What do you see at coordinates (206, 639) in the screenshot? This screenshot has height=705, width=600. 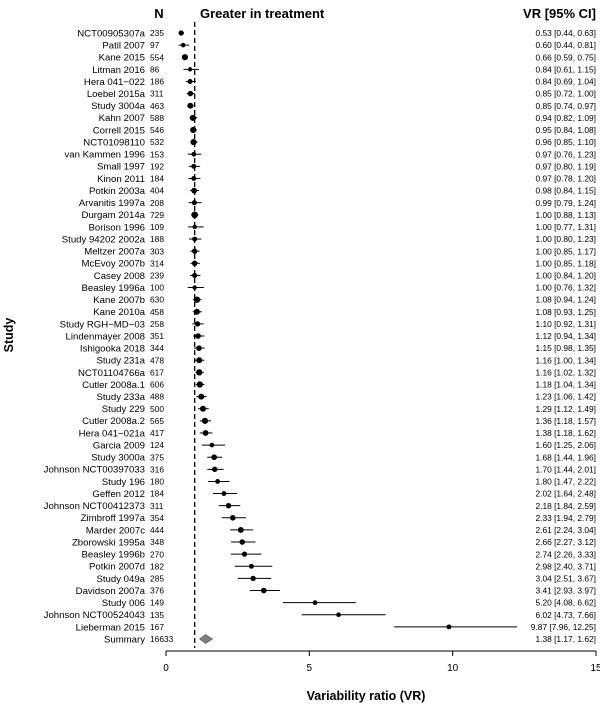 I see `summary-diamond` at bounding box center [206, 639].